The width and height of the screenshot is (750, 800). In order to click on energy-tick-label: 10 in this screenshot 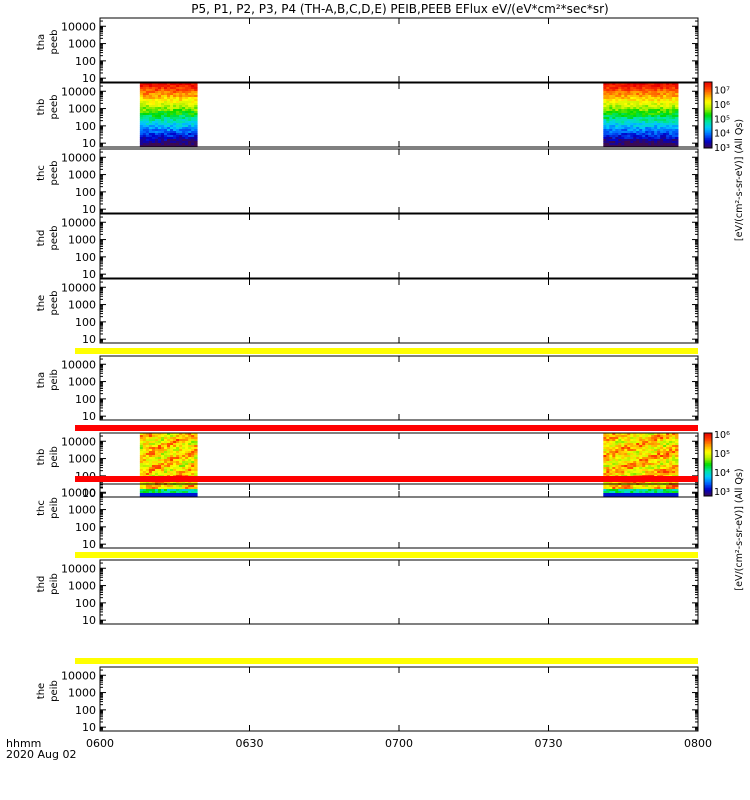, I will do `click(89, 274)`.